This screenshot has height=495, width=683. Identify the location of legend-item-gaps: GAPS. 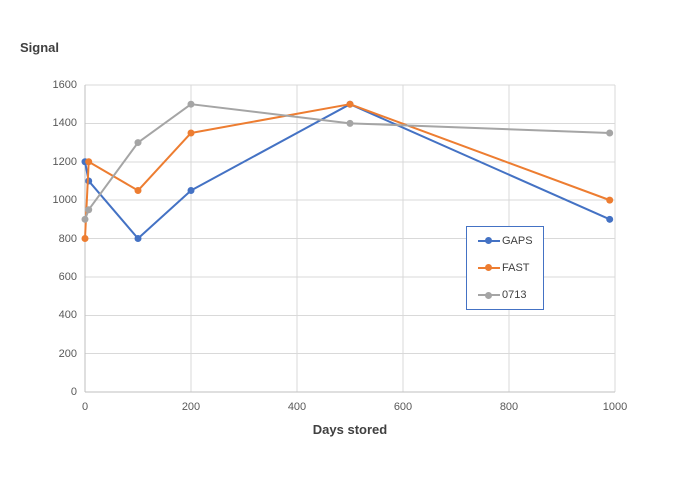
(510, 241).